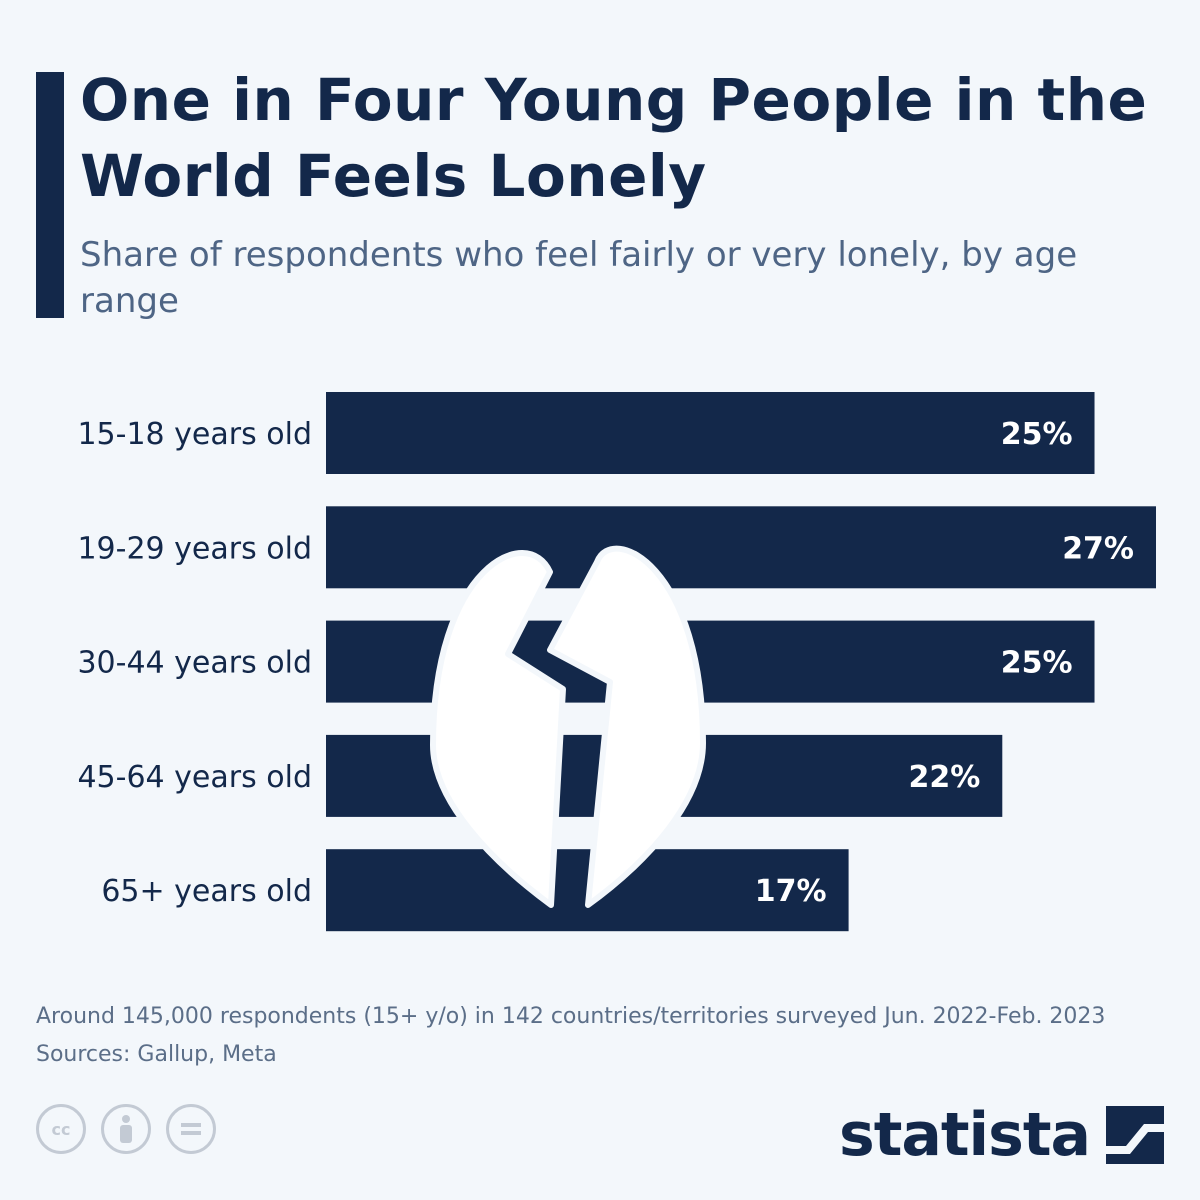 The height and width of the screenshot is (1200, 1200). I want to click on no-derivatives-icon, so click(191, 1129).